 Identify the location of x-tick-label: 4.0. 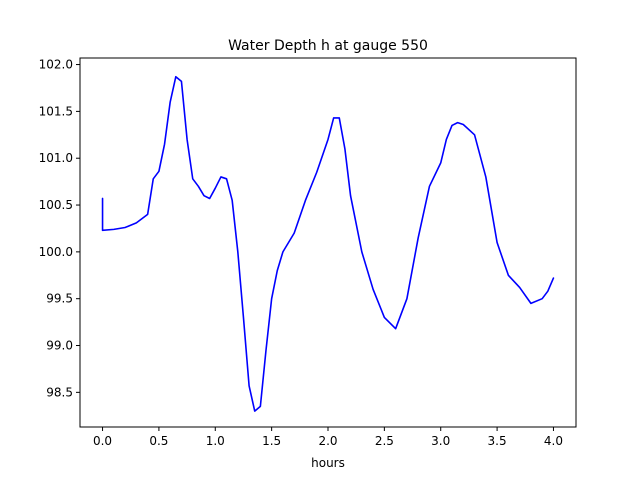
(553, 441).